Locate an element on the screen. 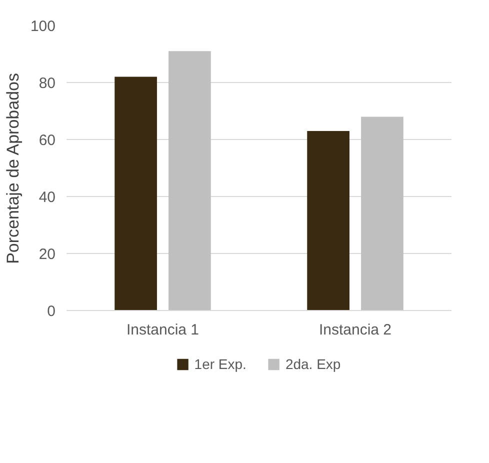 The image size is (489, 463). y-tick-label: 20 is located at coordinates (47, 254).